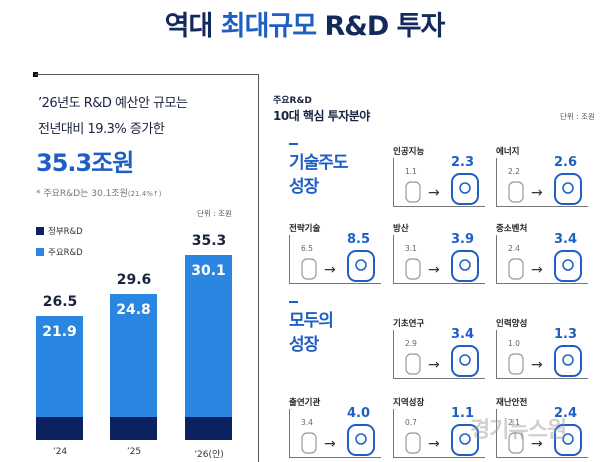 The width and height of the screenshot is (609, 462). What do you see at coordinates (516, 269) in the screenshot?
I see `building-icon-small` at bounding box center [516, 269].